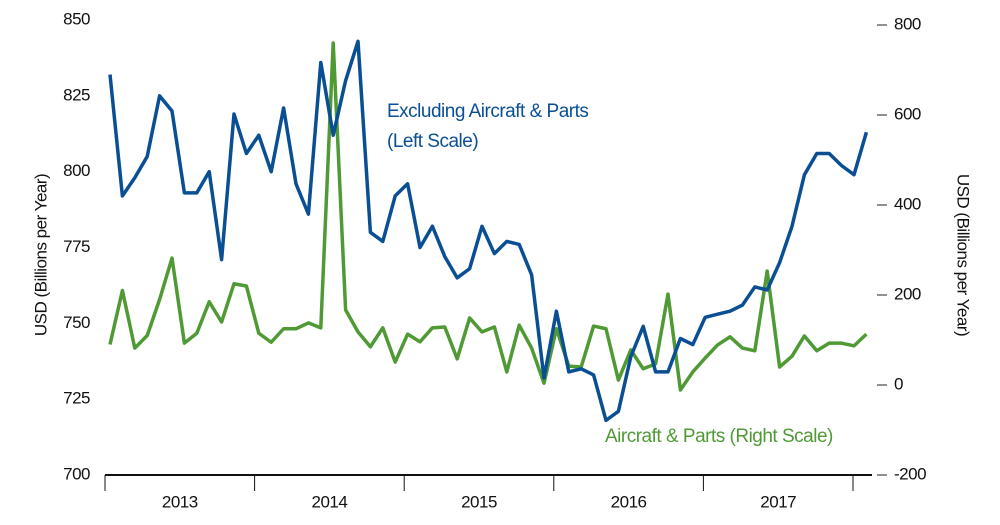 Image resolution: width=1000 pixels, height=525 pixels. What do you see at coordinates (40, 255) in the screenshot?
I see `y-axis-label: USD (Billions per Year)` at bounding box center [40, 255].